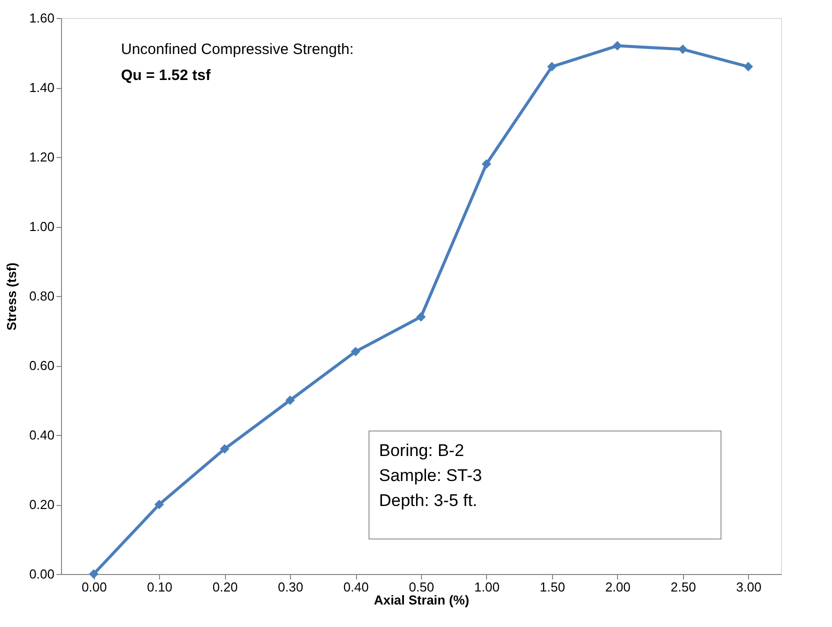  What do you see at coordinates (428, 500) in the screenshot?
I see `annotation: Depth: 3-5 ft.` at bounding box center [428, 500].